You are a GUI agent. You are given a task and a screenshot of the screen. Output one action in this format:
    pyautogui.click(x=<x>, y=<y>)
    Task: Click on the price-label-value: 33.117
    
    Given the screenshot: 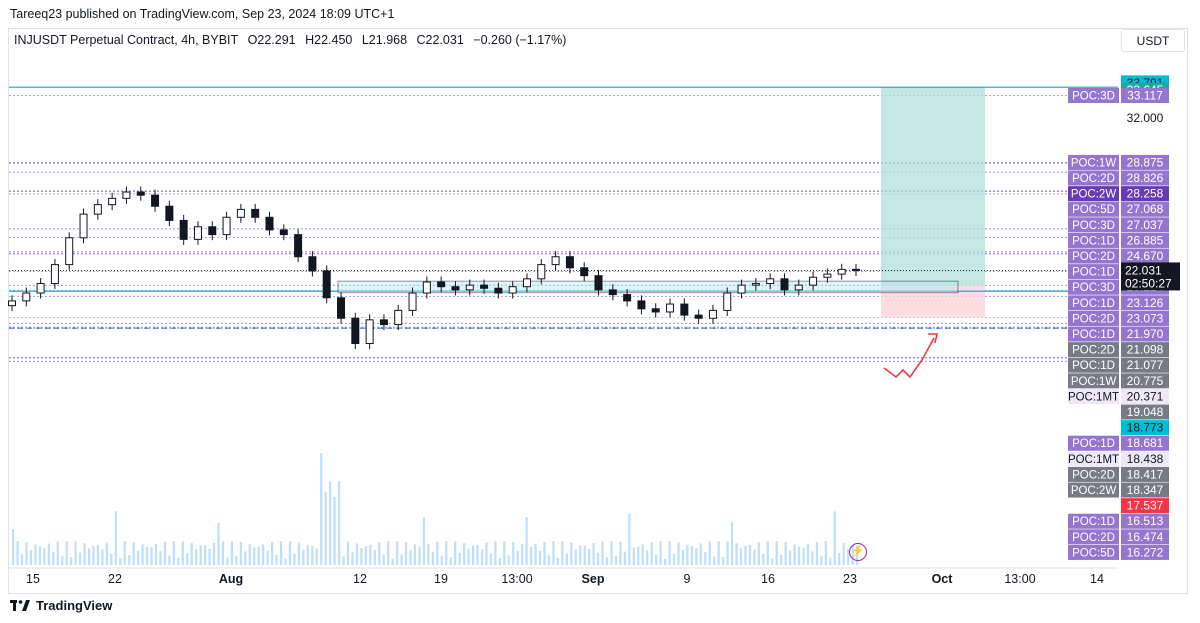 What is the action you would take?
    pyautogui.click(x=1145, y=96)
    